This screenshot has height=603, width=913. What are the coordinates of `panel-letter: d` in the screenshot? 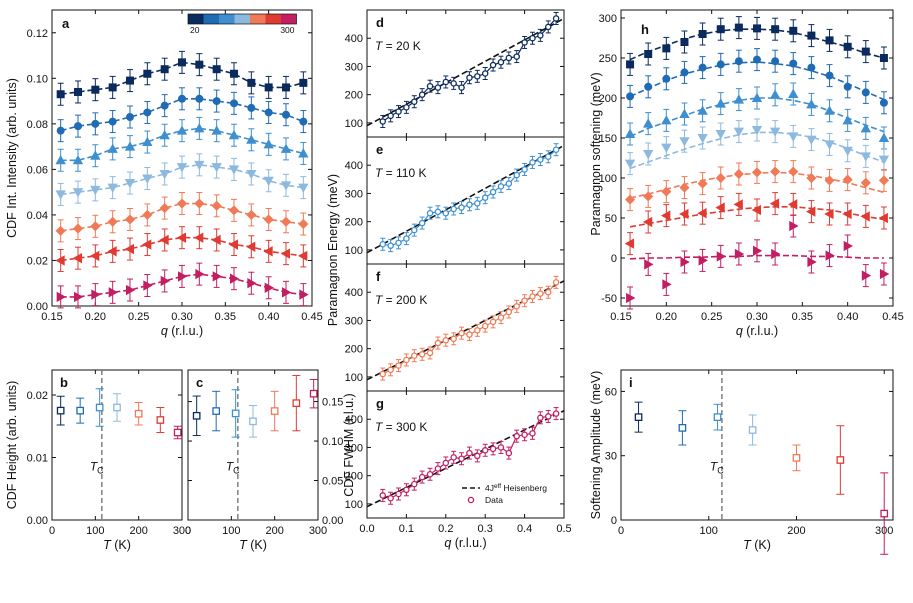 It's located at (380, 22).